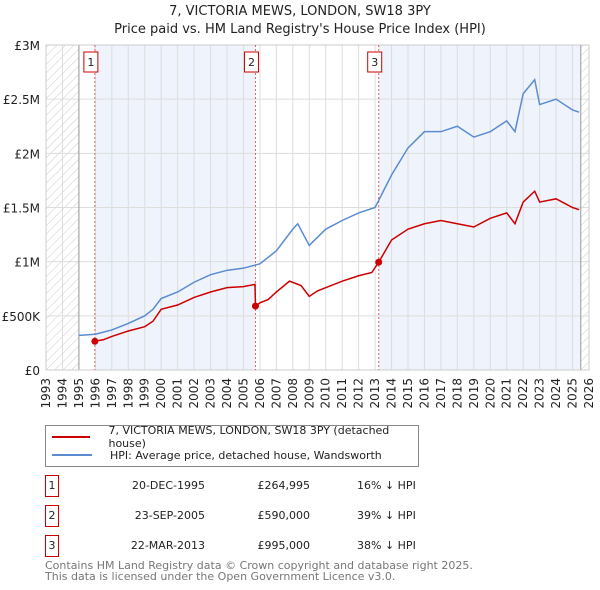 The image size is (600, 590). I want to click on x-tick-label: 1996, so click(95, 393).